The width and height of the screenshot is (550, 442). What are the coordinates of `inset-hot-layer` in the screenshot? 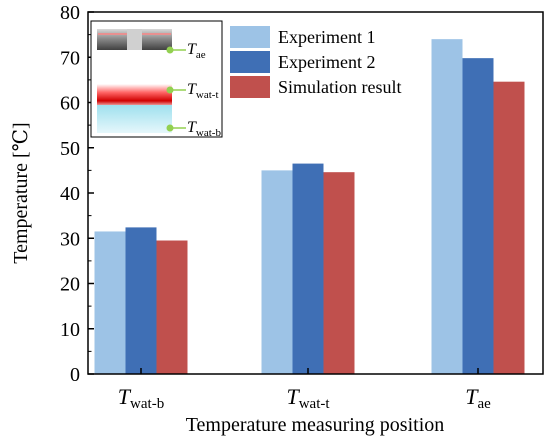 It's located at (134, 96).